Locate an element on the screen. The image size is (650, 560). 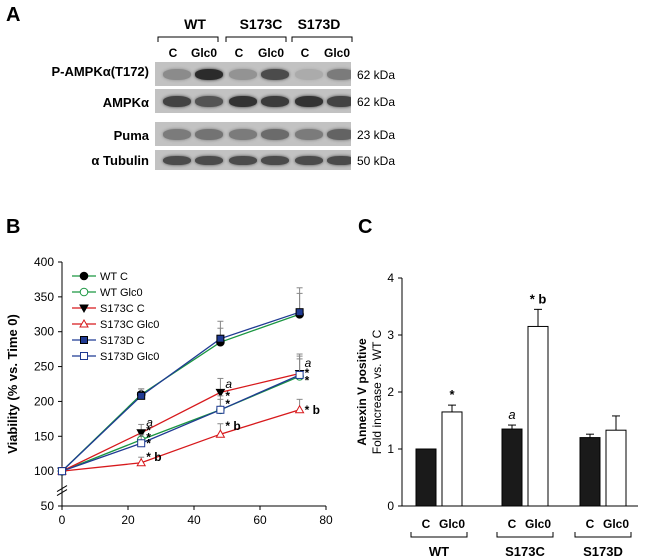
y-axis-label: Viability (% vs. Time 0) is located at coordinates (12, 384).